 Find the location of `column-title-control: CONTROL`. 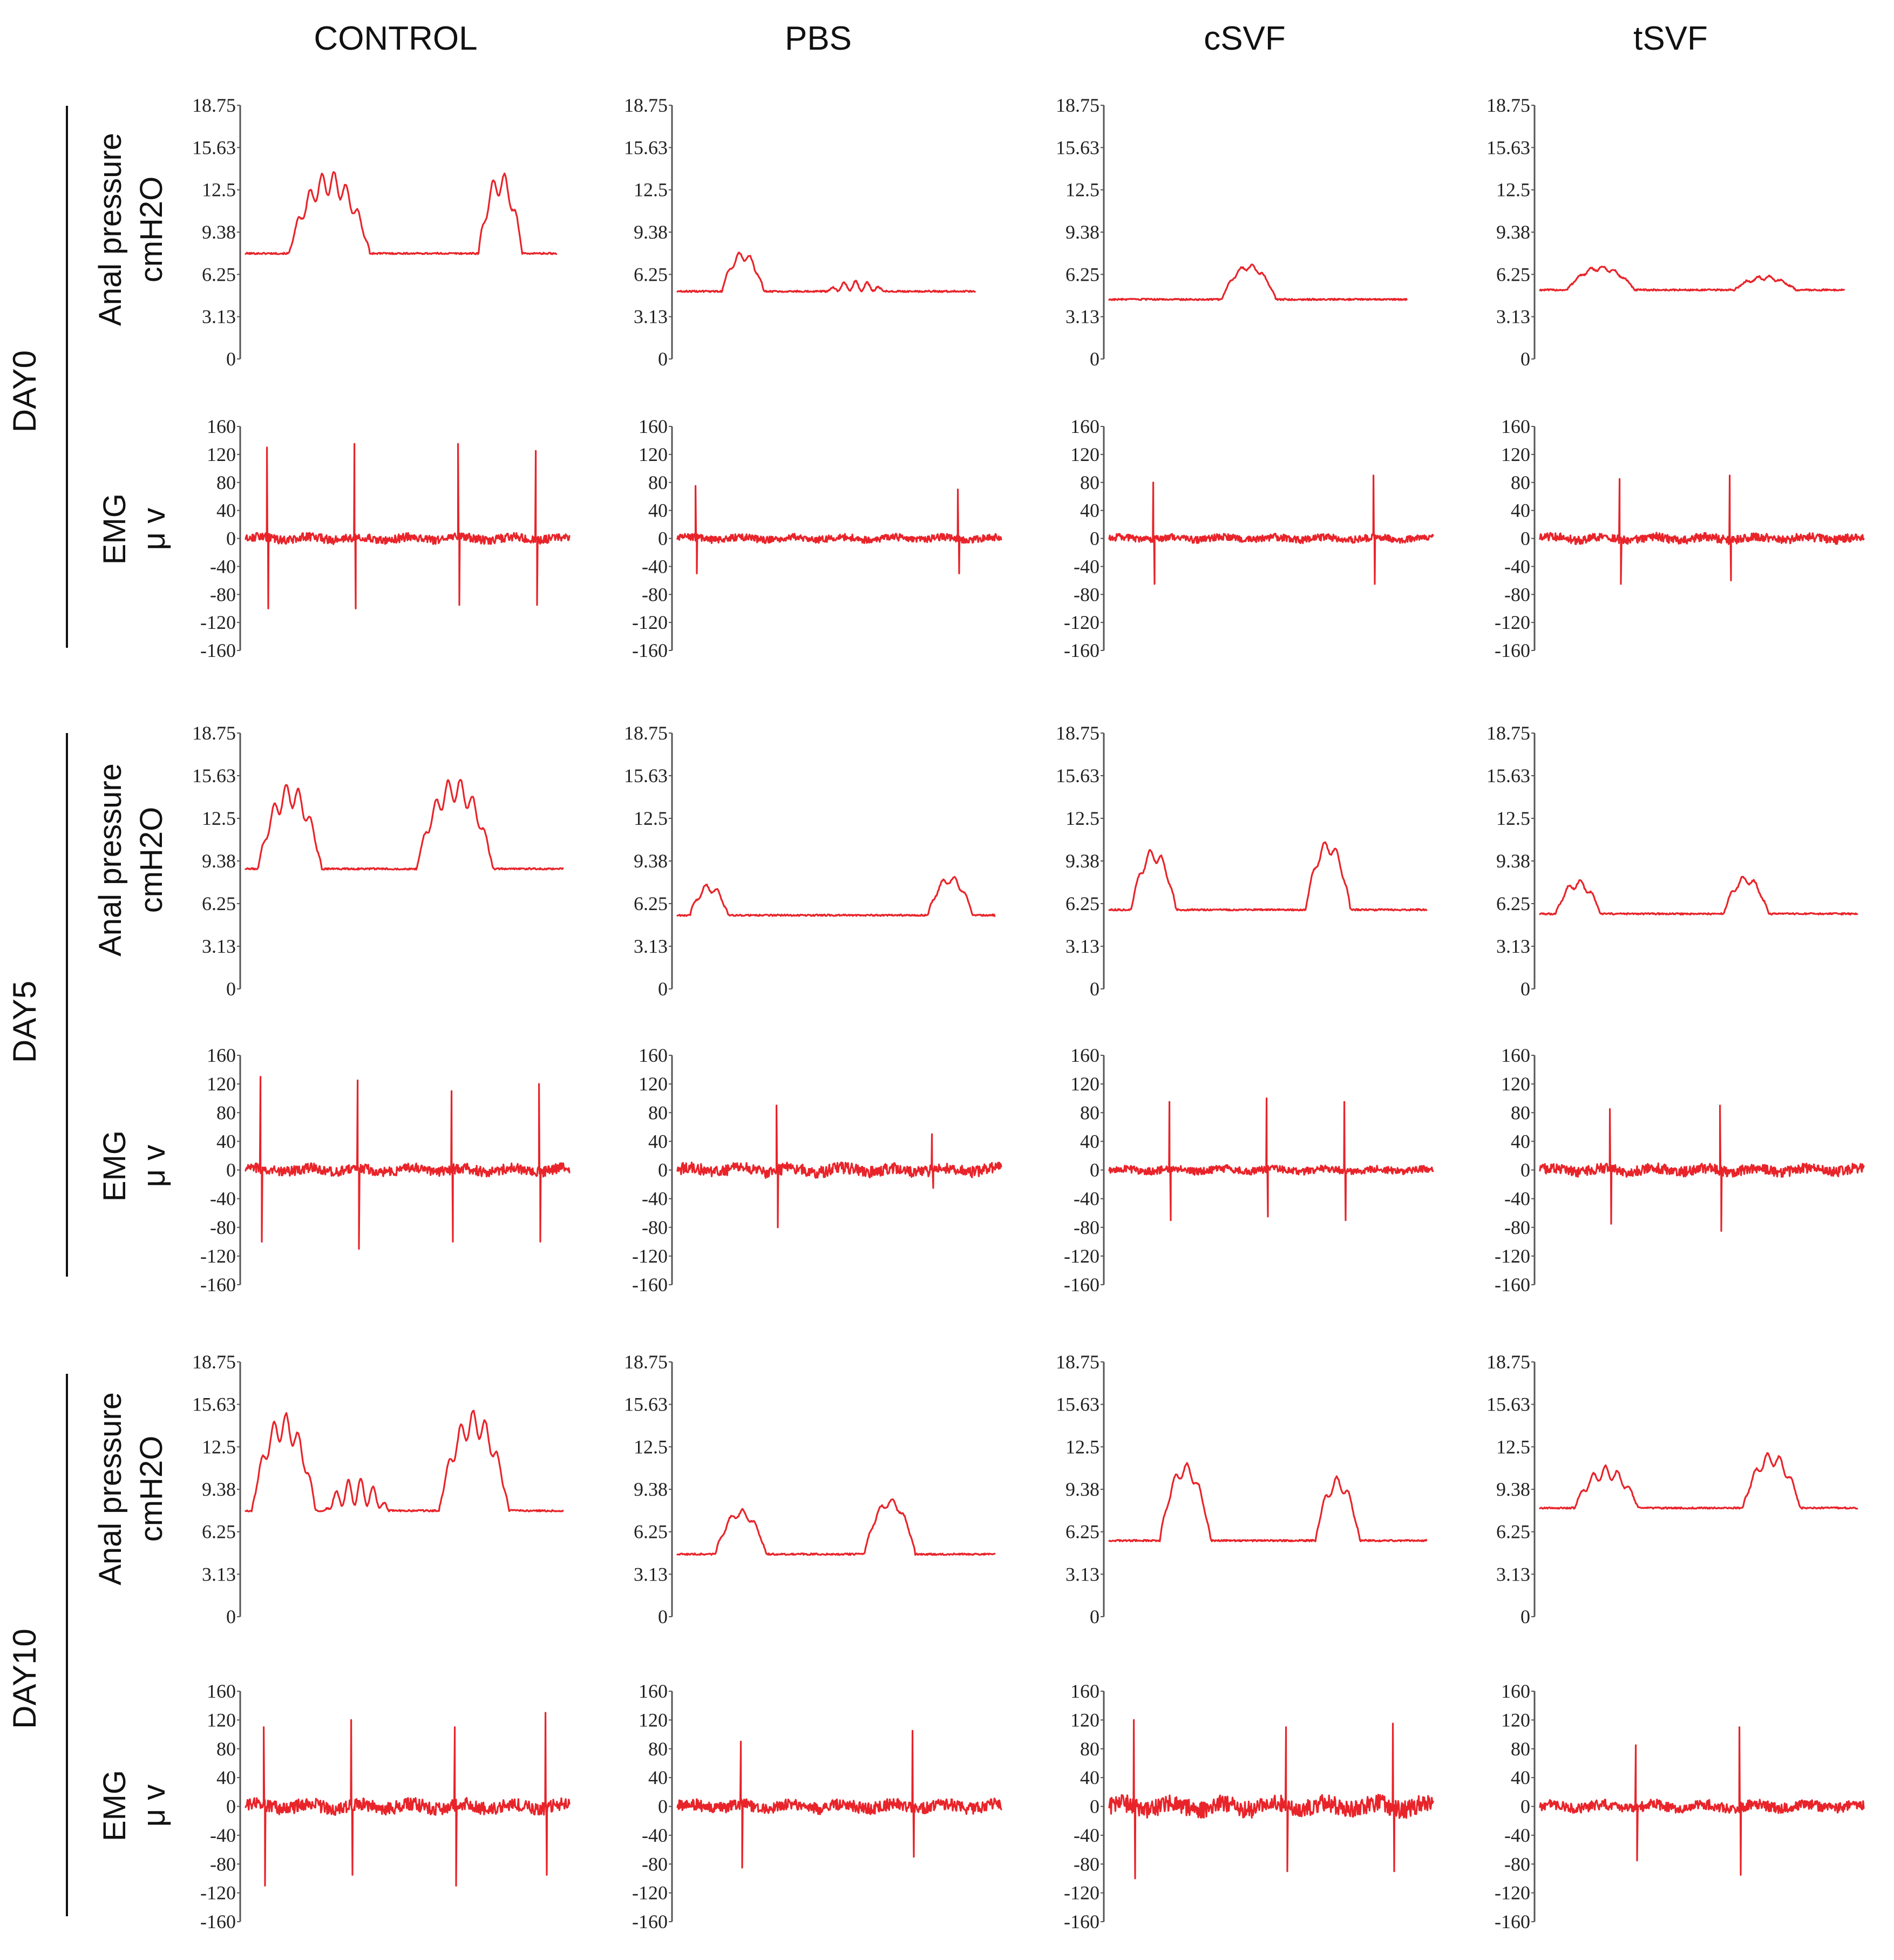

column-title-control: CONTROL is located at coordinates (395, 38).